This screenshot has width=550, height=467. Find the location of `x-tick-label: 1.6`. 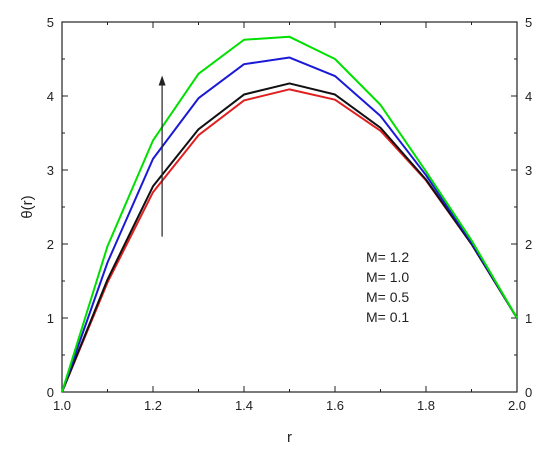

x-tick-label: 1.6 is located at coordinates (335, 405).